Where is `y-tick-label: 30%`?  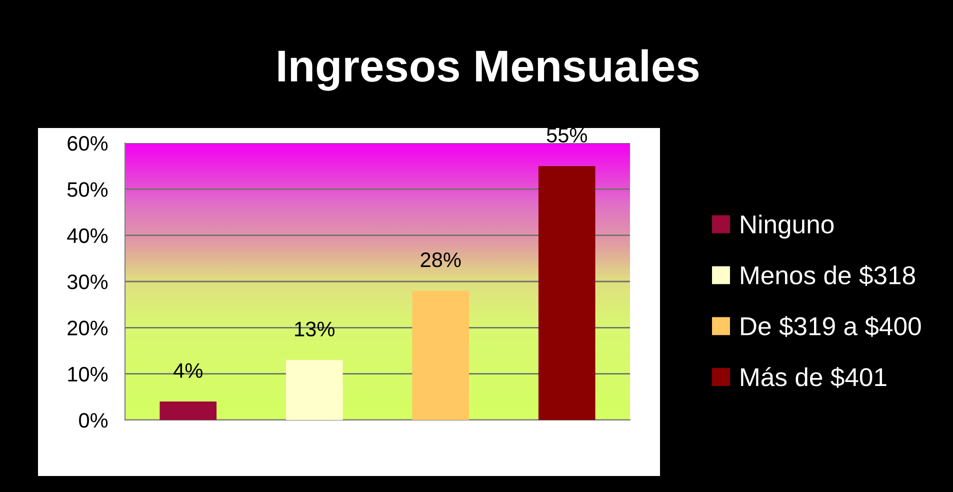 y-tick-label: 30% is located at coordinates (87, 282).